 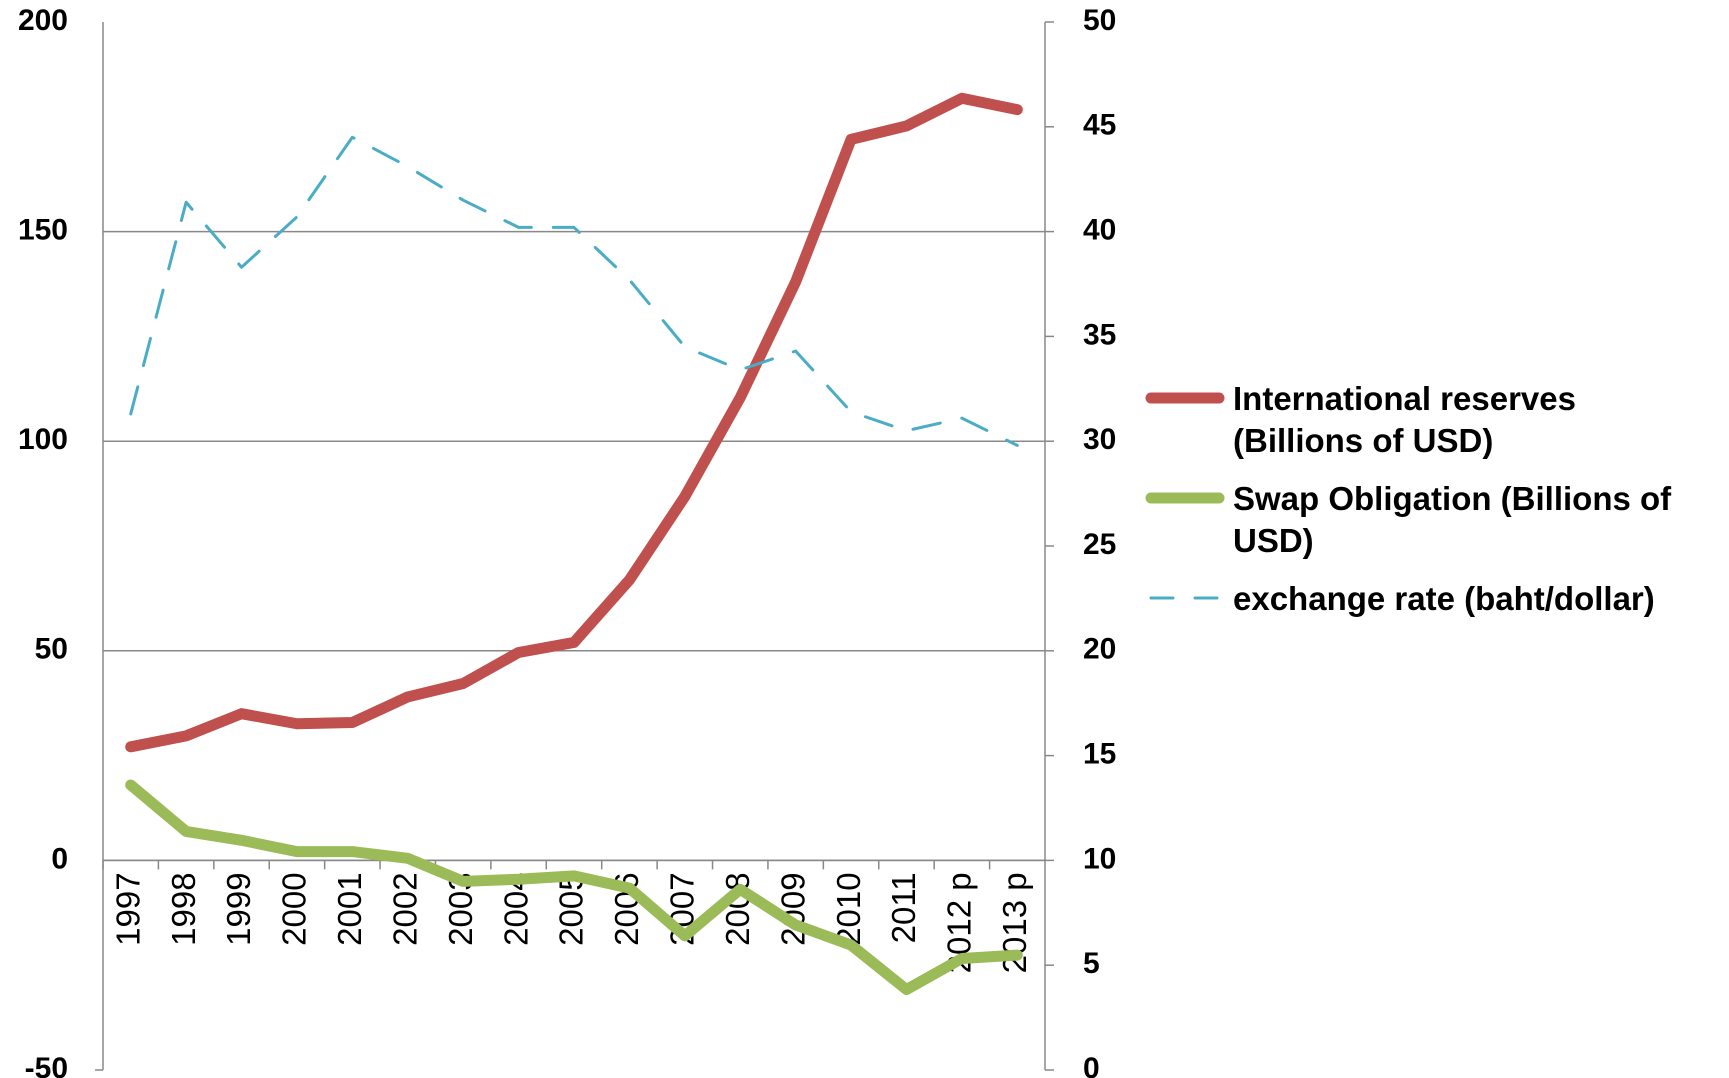 What do you see at coordinates (404, 908) in the screenshot?
I see `x-tick-label: 2002` at bounding box center [404, 908].